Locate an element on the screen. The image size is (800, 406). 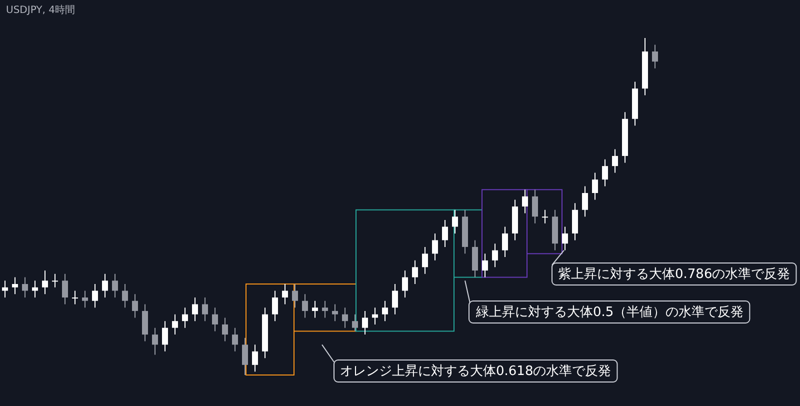
annotation: 紫上昇に対する大体0.786の水準で反発 is located at coordinates (674, 274).